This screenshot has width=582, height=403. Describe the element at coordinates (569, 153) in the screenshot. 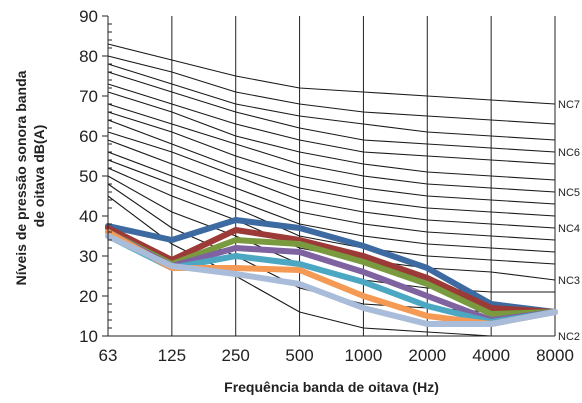

I see `nc-curve-label-nc6: NC6` at that location.